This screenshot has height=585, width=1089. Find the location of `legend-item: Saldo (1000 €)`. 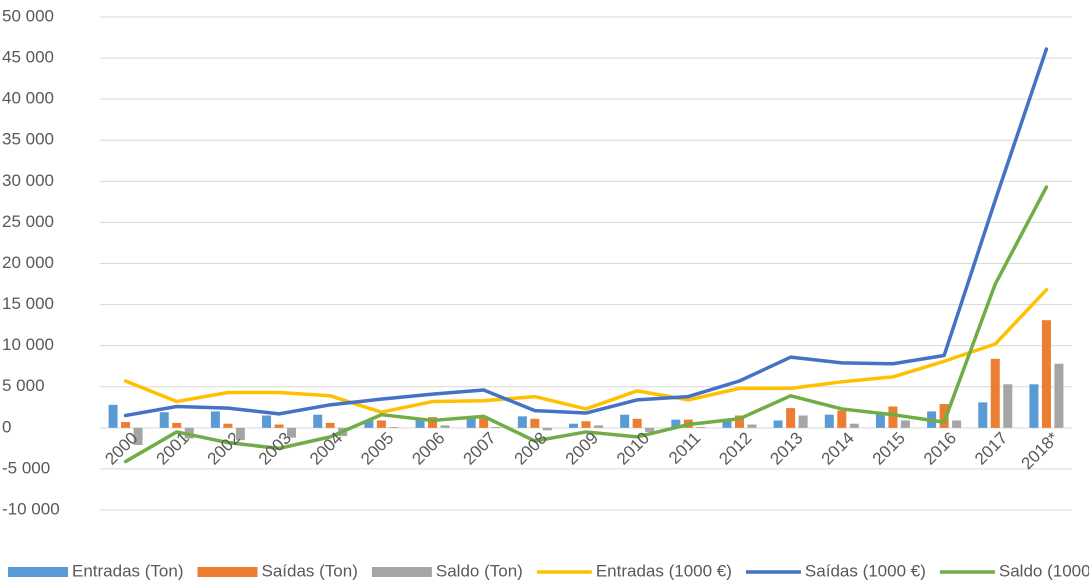

legend-item: Saldo (1000 €) is located at coordinates (1014, 570).